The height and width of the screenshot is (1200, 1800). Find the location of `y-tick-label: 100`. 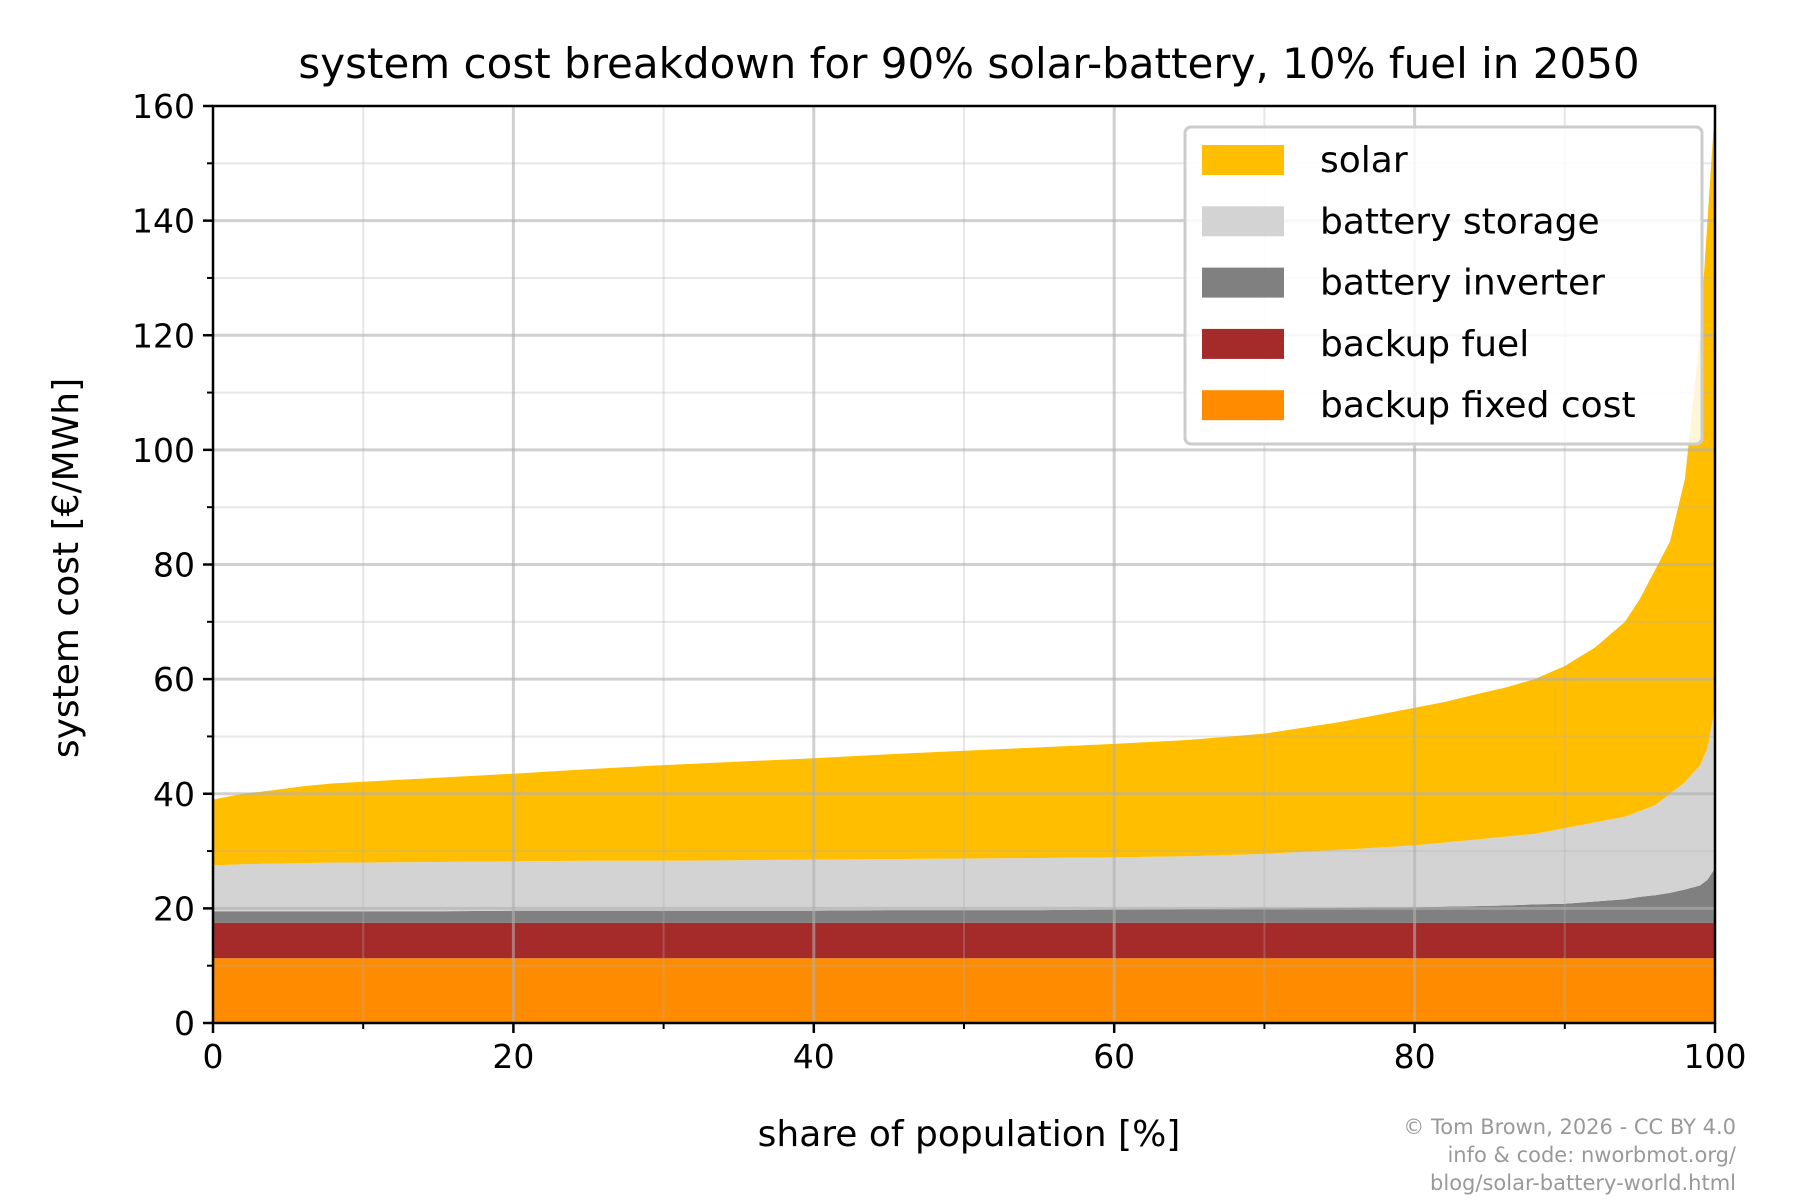

y-tick-label: 100 is located at coordinates (163, 450).